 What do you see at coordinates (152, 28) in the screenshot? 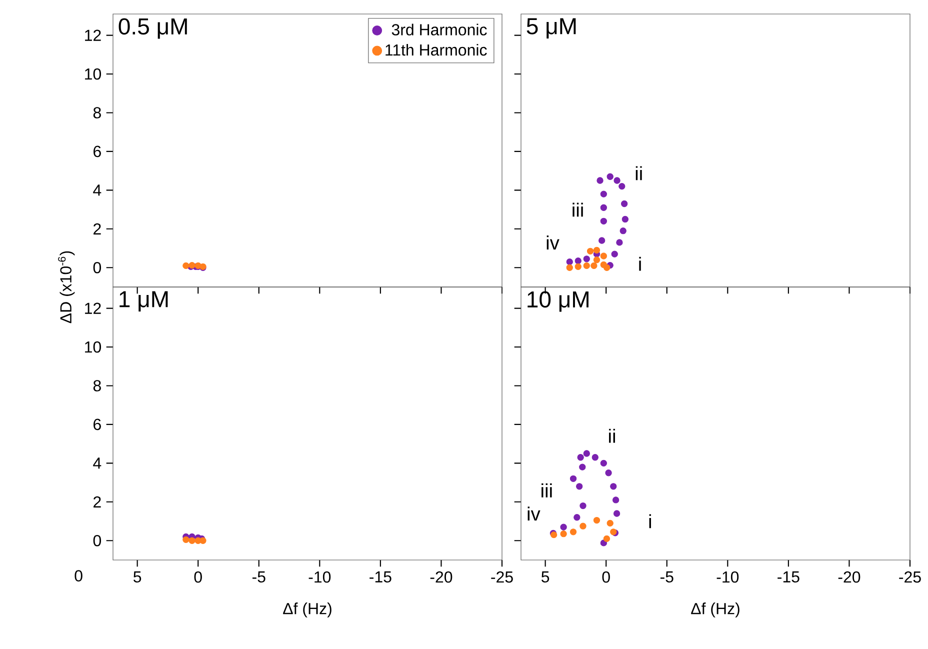
I see `chart-title: 0.5 μM` at bounding box center [152, 28].